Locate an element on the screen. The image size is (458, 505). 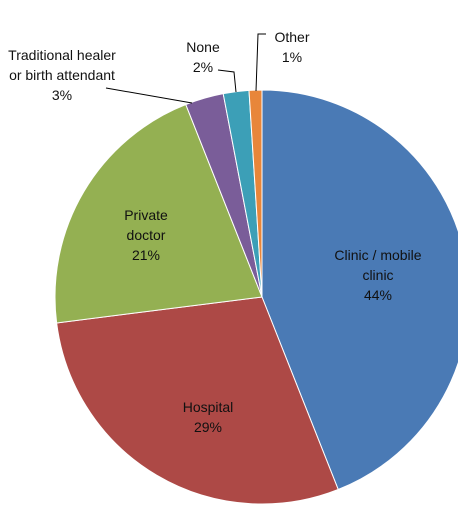
slice-label: Clinic / mobile clinic 44% is located at coordinates (378, 275).